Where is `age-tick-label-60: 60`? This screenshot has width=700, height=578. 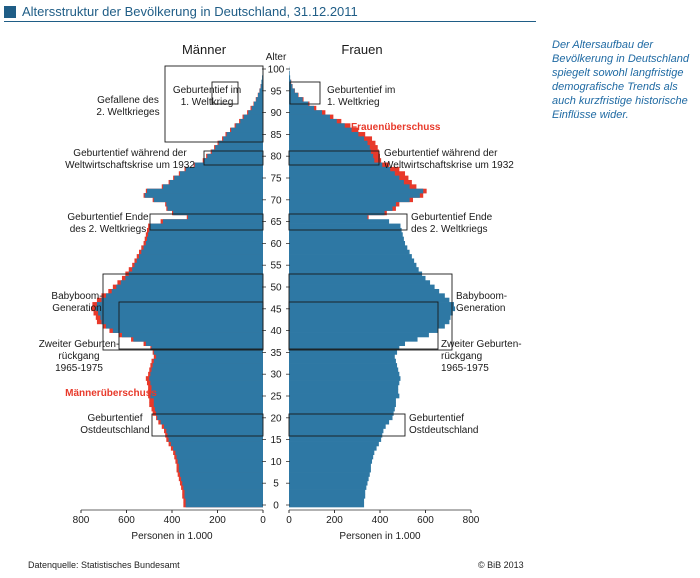
age-tick-label-60: 60 is located at coordinates (276, 244).